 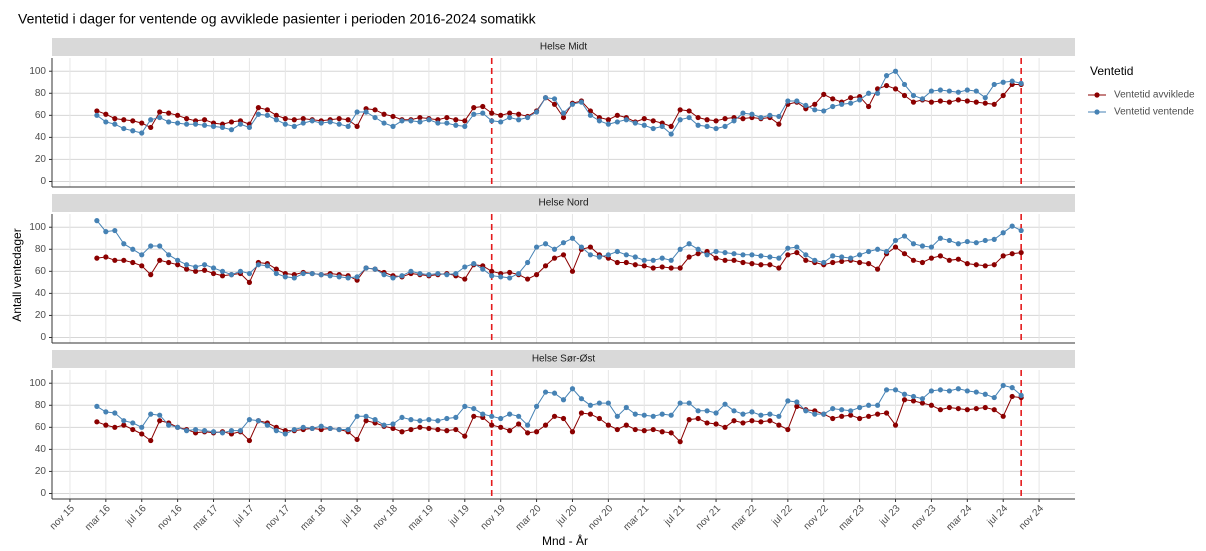 I want to click on legend-title: Ventetid, so click(x=1111, y=71).